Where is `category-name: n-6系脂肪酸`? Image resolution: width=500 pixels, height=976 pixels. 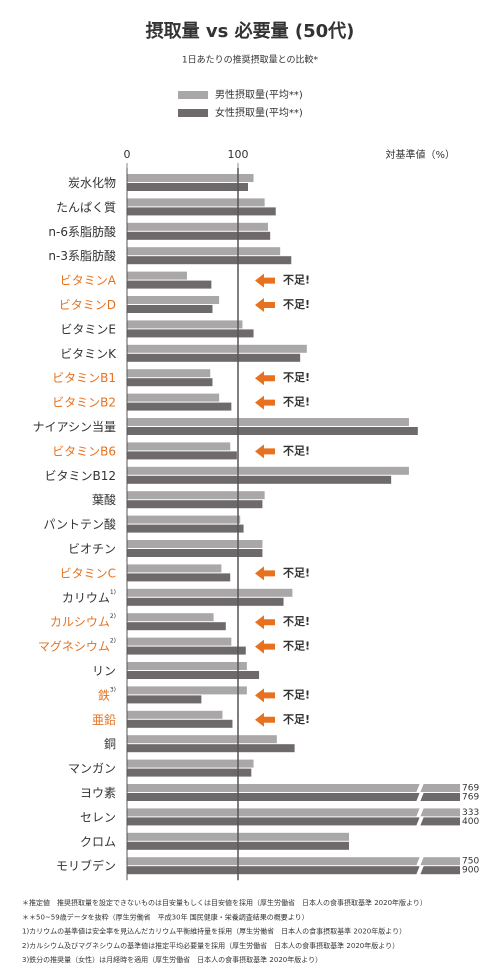 category-name: n-6系脂肪酸 is located at coordinates (82, 230).